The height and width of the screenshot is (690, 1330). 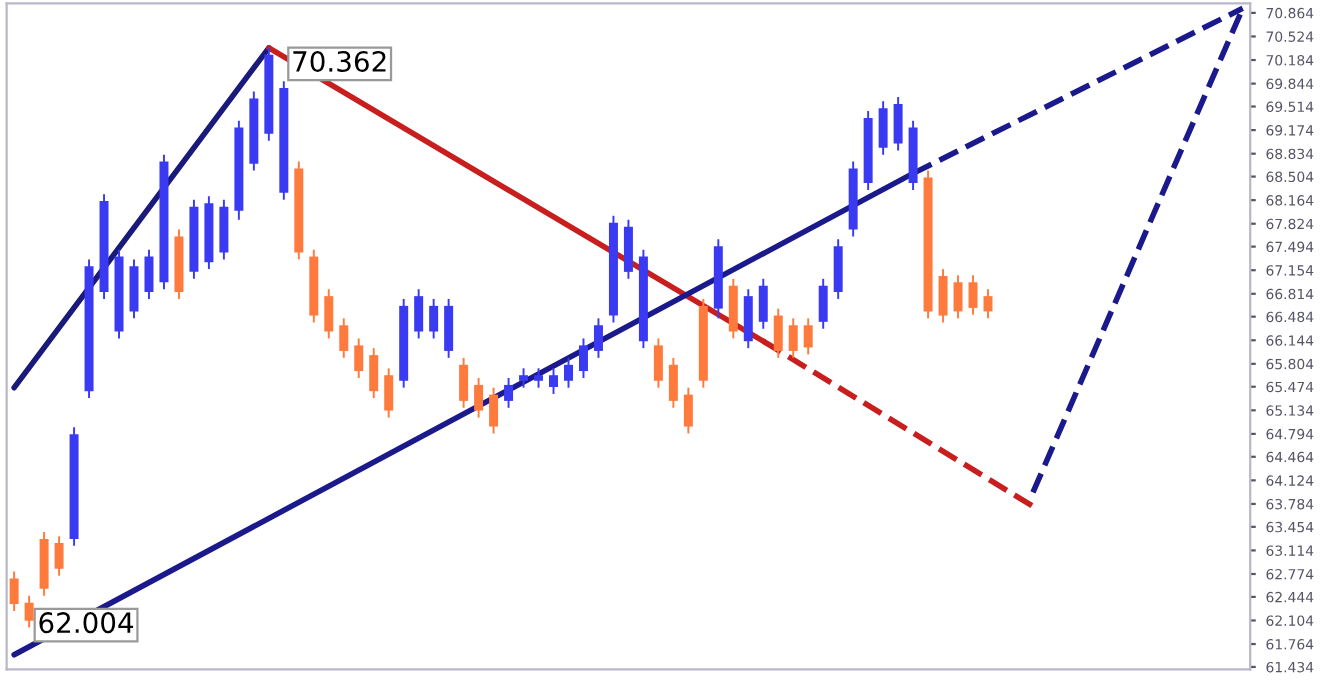 What do you see at coordinates (86, 623) in the screenshot?
I see `annotation: 62.004` at bounding box center [86, 623].